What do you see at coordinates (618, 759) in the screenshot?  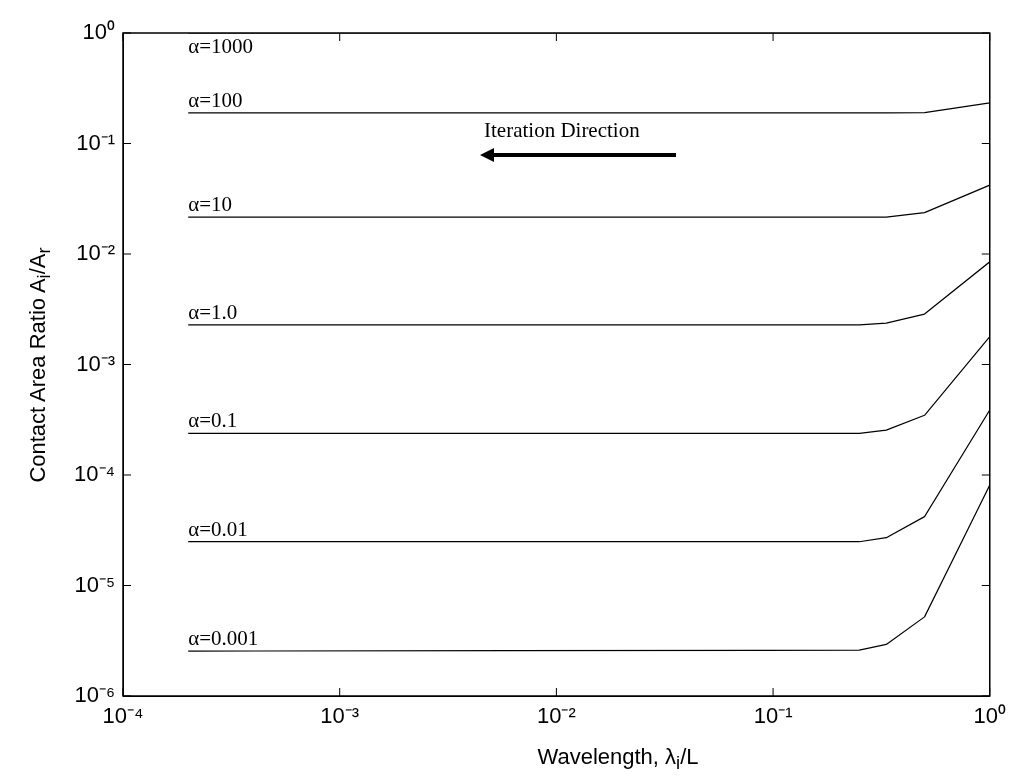 I see `x-axis-title: Wavelength, λ$_{i}$/L` at bounding box center [618, 759].